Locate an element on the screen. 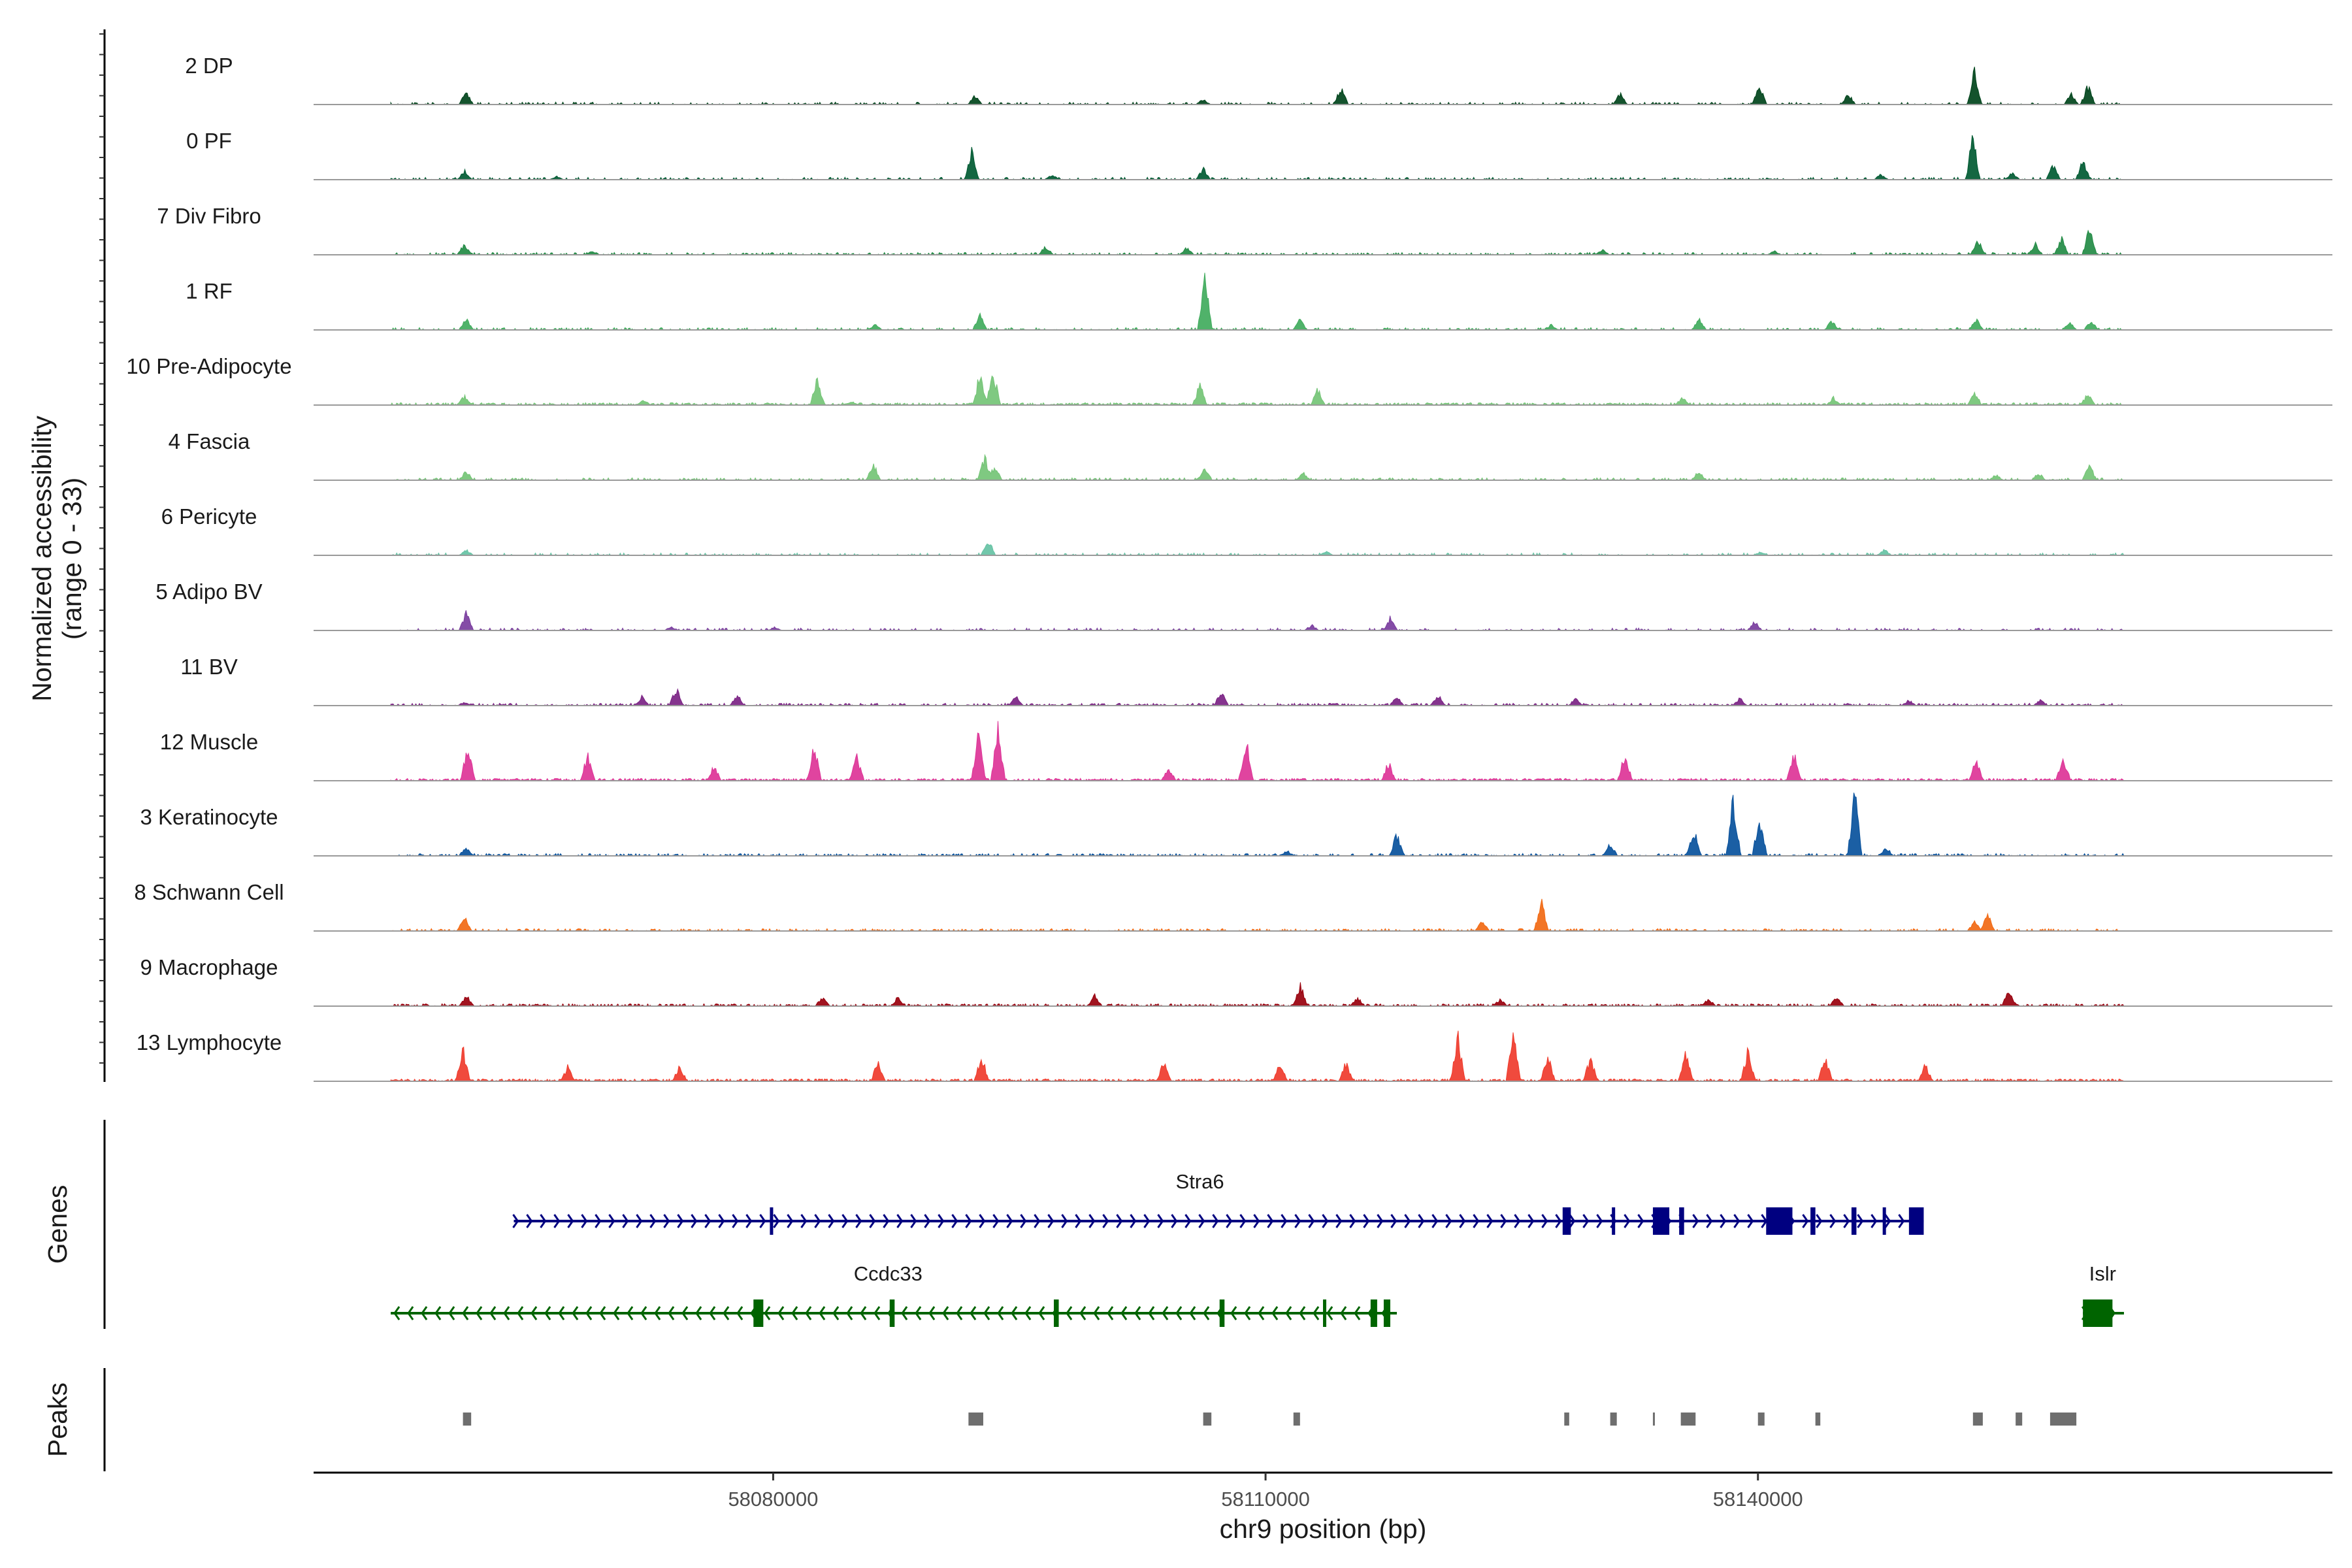 The image size is (2352, 1568). peaks-panel-label: Peaks is located at coordinates (57, 1419).